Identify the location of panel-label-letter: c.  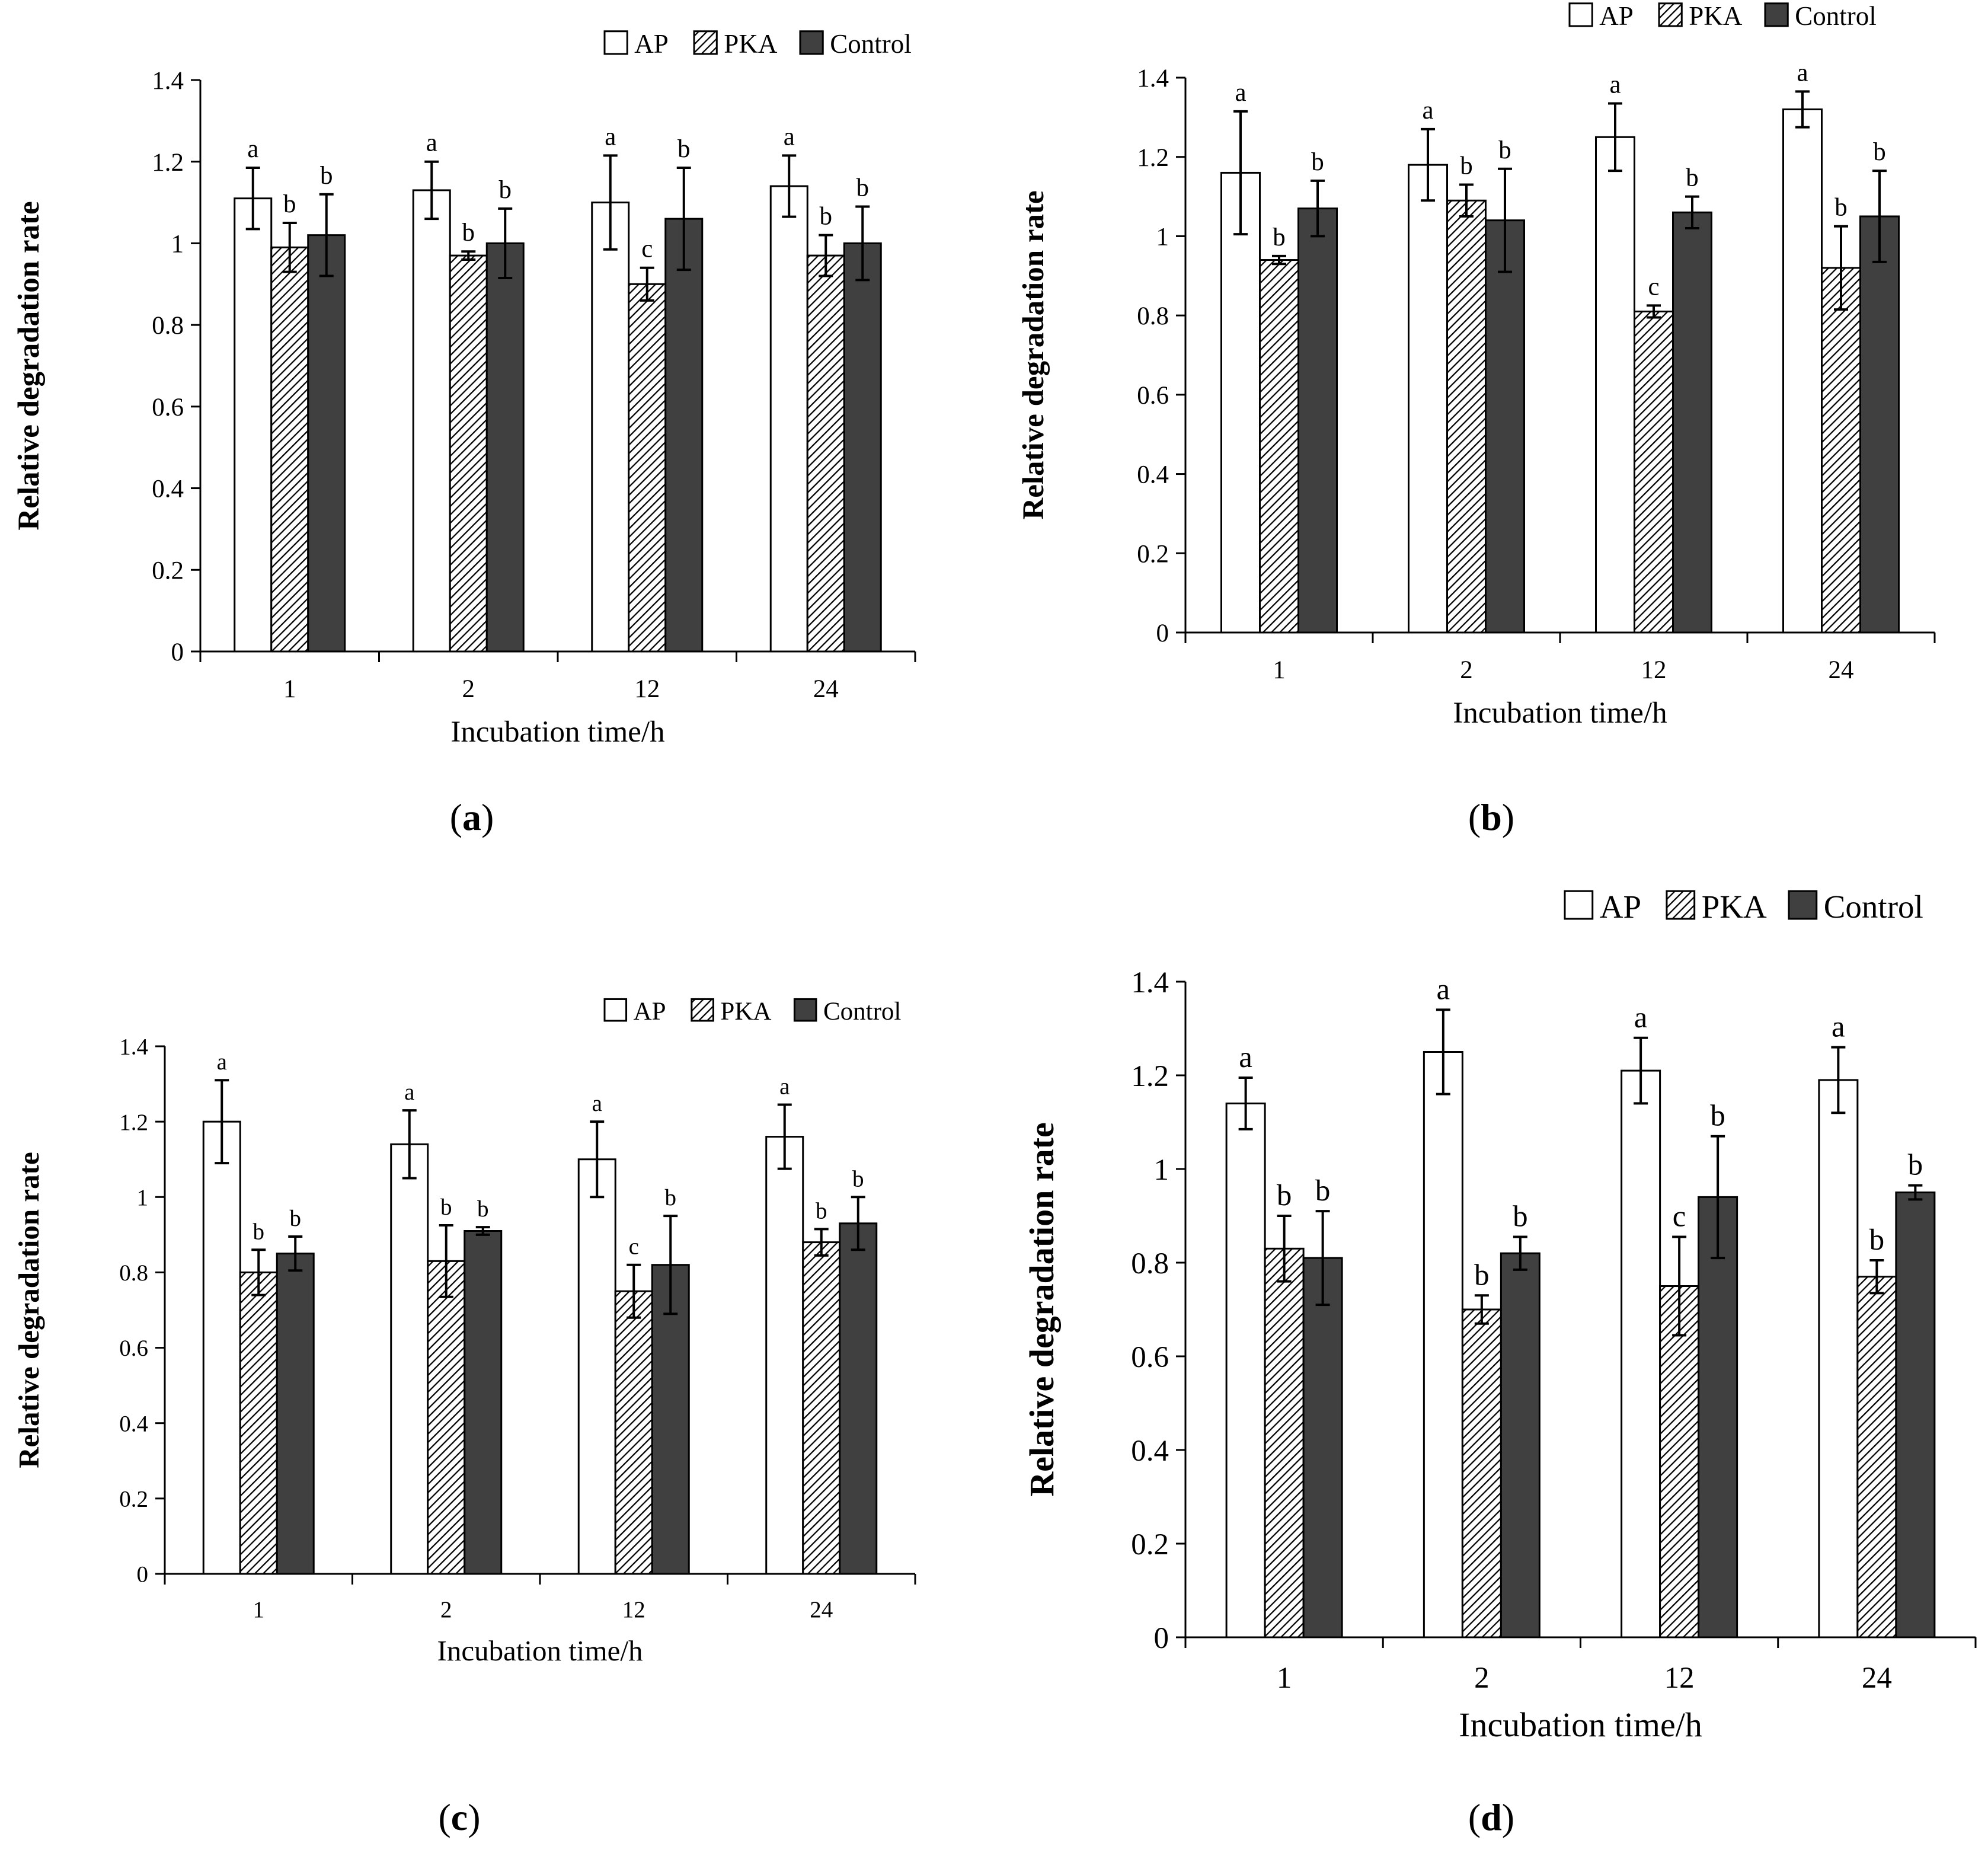
(459, 1817).